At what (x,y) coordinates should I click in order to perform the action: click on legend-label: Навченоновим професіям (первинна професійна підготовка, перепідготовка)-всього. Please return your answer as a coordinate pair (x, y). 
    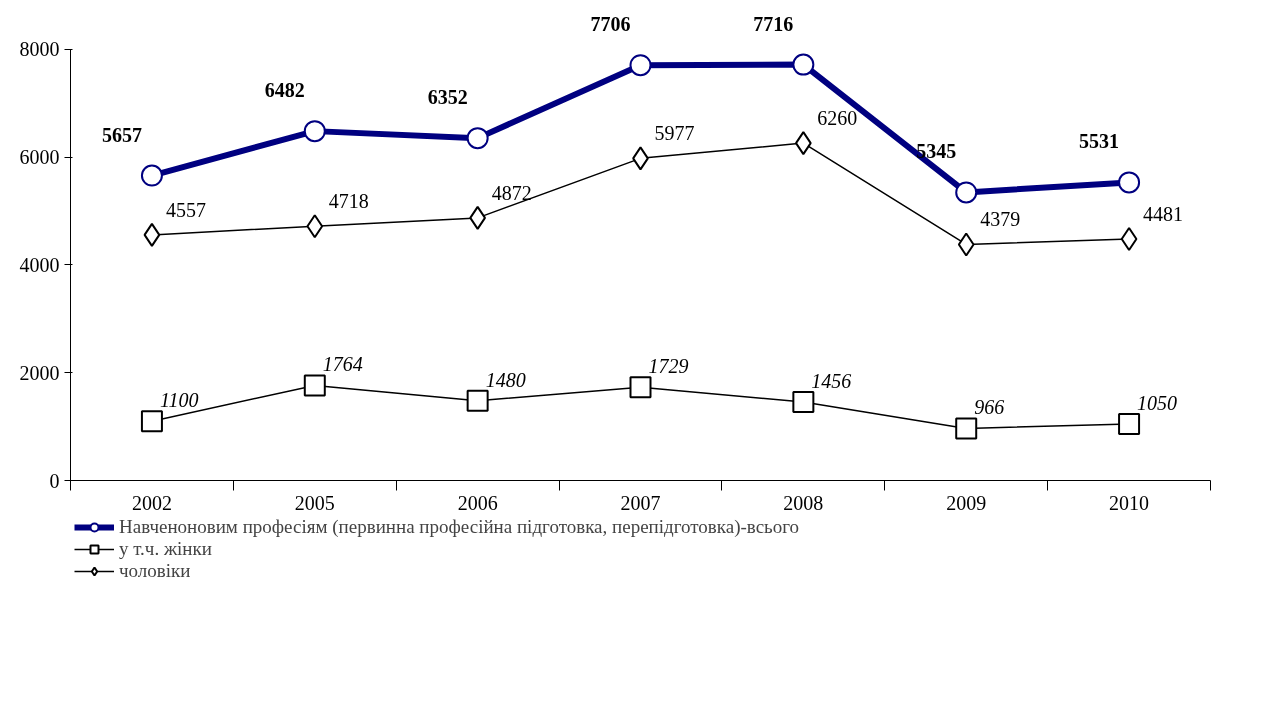
    Looking at the image, I should click on (459, 527).